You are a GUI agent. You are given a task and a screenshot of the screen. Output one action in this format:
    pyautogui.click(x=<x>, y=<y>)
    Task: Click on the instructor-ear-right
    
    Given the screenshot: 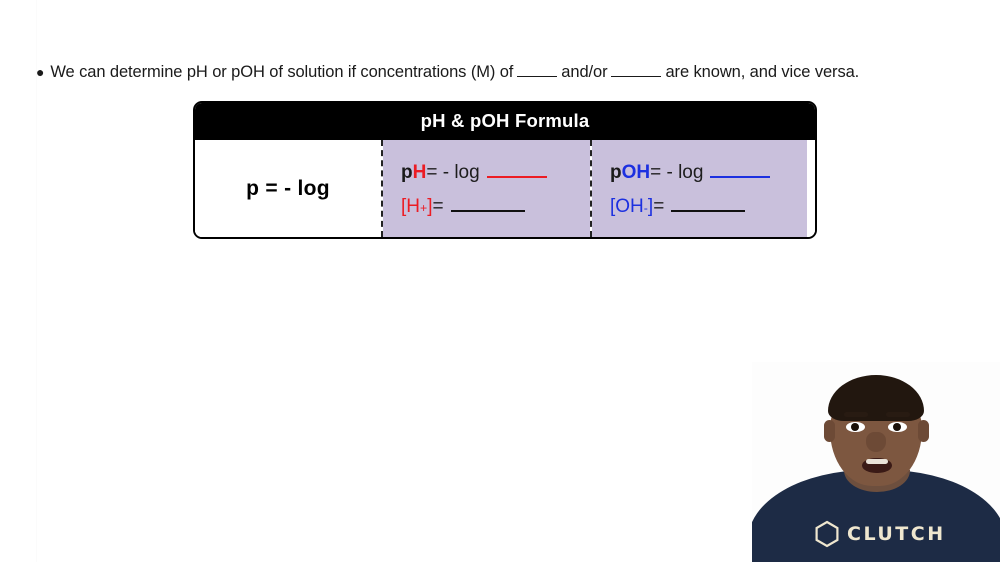 What is the action you would take?
    pyautogui.click(x=923, y=431)
    